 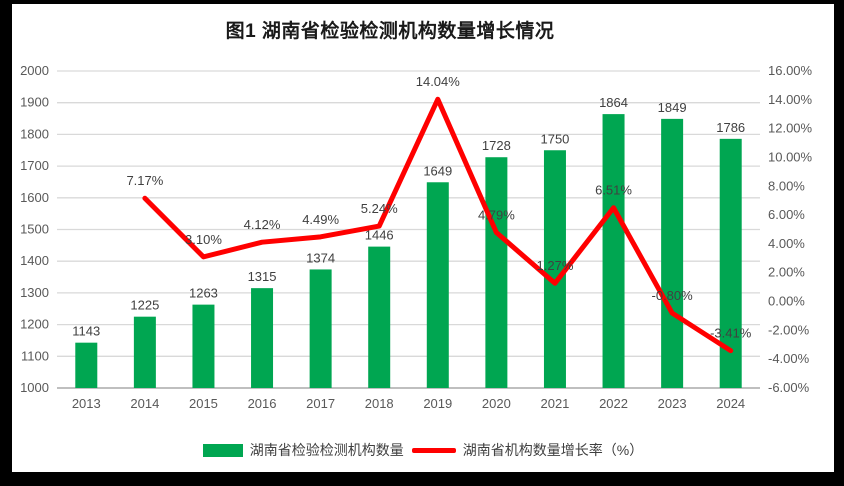 I want to click on left-axis-tick-label: 2000, so click(x=34, y=70).